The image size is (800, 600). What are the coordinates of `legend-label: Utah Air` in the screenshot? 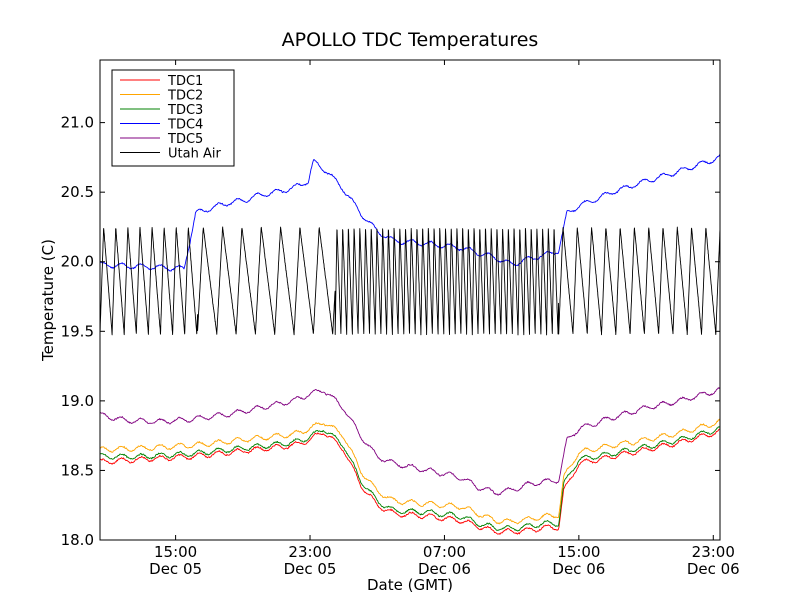 It's located at (194, 154).